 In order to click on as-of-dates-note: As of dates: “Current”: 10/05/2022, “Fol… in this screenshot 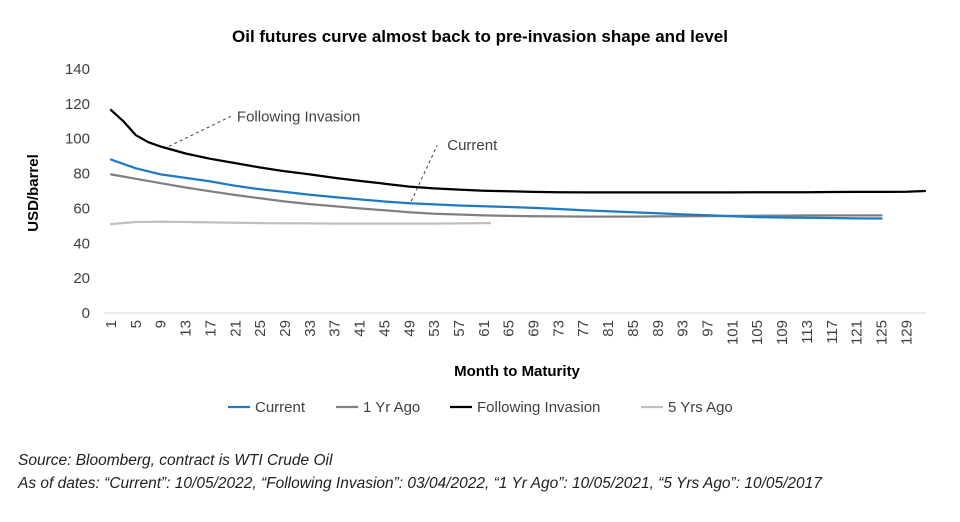, I will do `click(420, 483)`.